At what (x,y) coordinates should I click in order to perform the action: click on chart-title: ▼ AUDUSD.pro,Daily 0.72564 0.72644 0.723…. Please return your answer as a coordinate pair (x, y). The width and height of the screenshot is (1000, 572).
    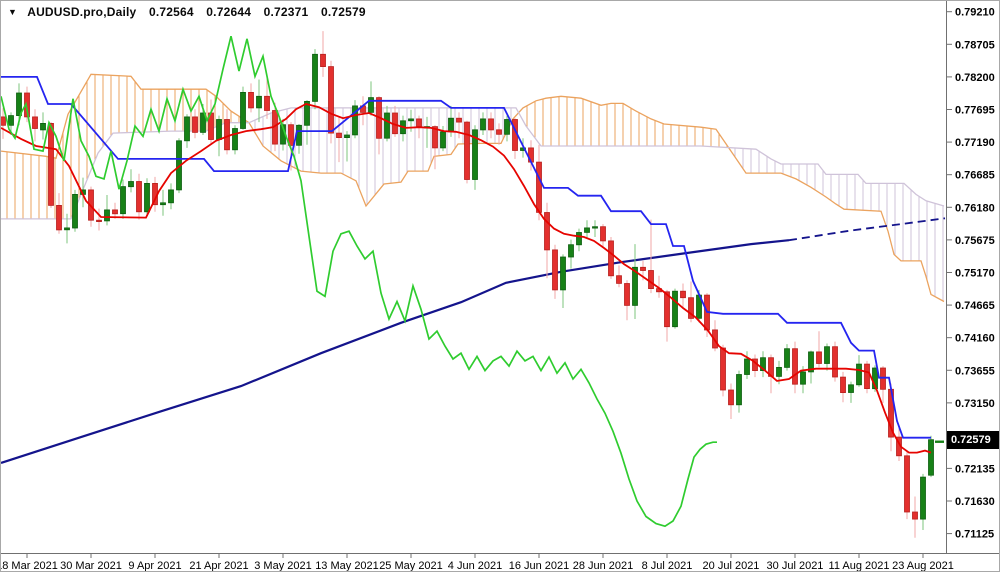
    Looking at the image, I should click on (187, 12).